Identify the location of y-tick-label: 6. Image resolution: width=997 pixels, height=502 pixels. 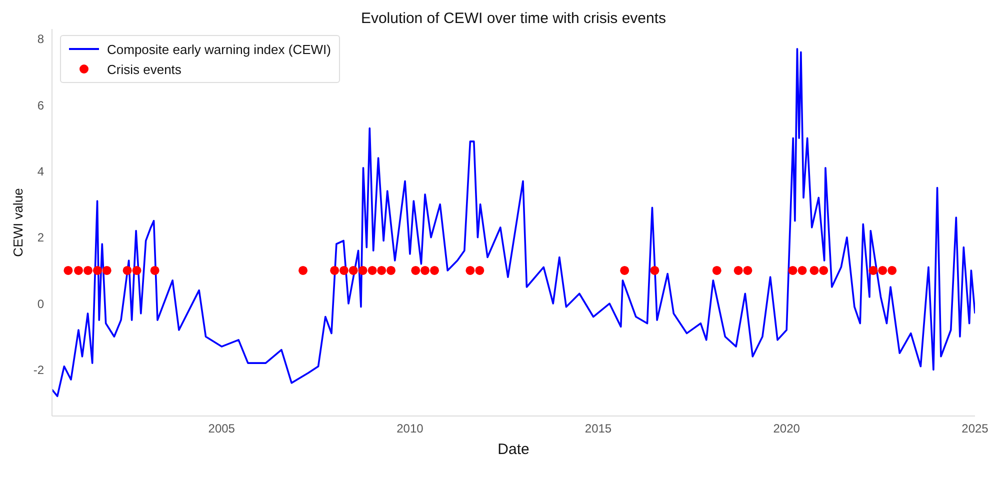
(40, 105).